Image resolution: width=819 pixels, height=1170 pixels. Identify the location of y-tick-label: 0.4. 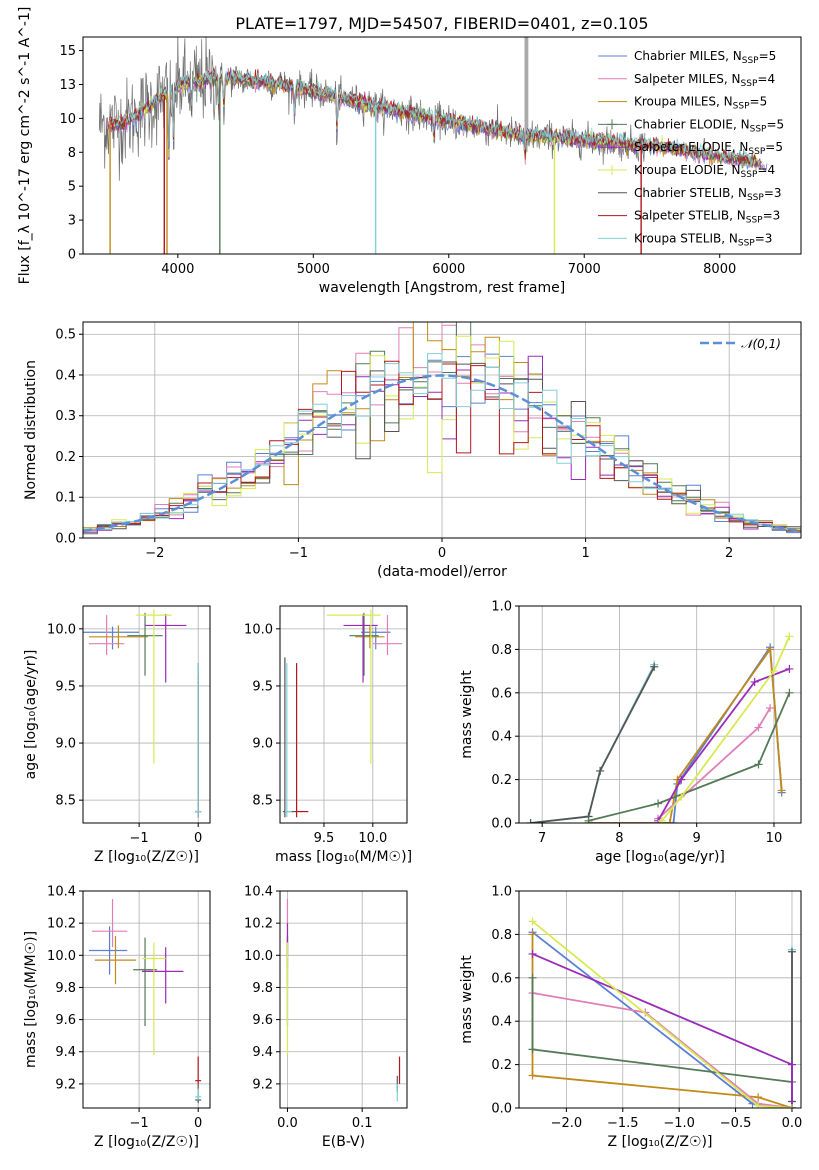
(501, 1022).